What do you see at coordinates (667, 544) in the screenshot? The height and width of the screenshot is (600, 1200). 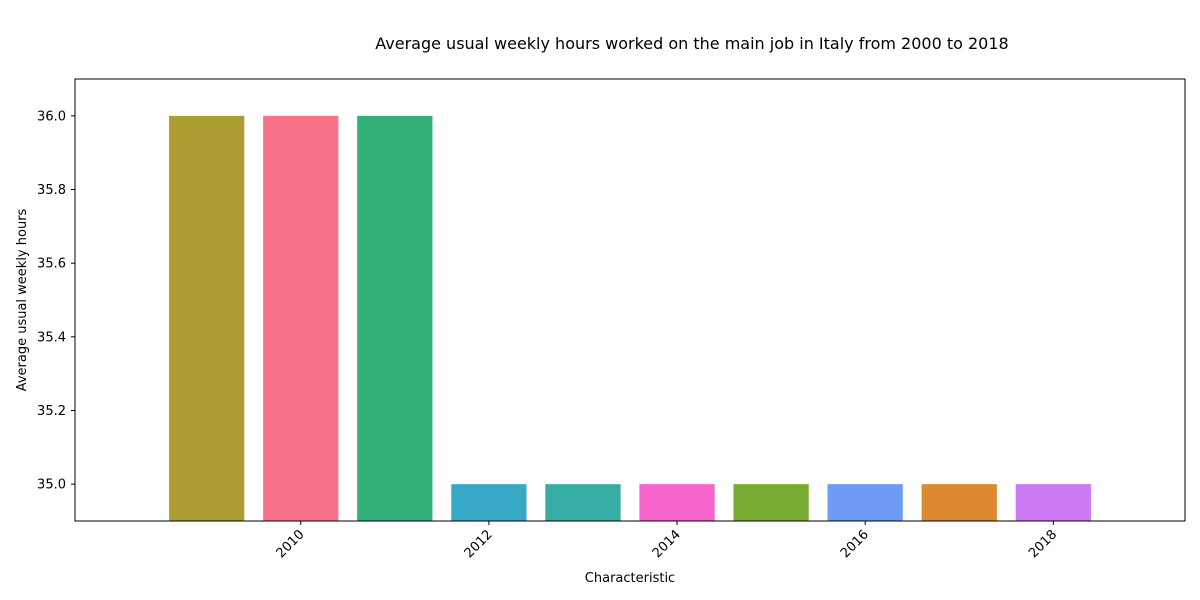 I see `x-tick-label: 2014` at bounding box center [667, 544].